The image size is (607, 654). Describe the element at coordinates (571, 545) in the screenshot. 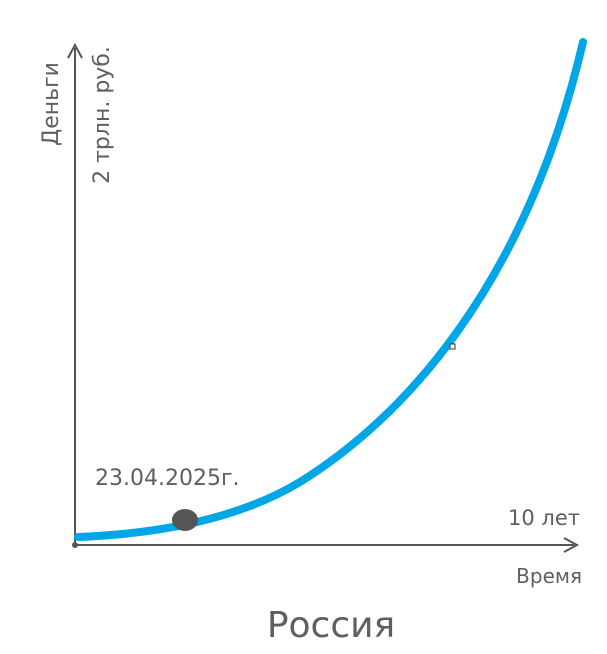

I see `x-axis-arrow` at that location.